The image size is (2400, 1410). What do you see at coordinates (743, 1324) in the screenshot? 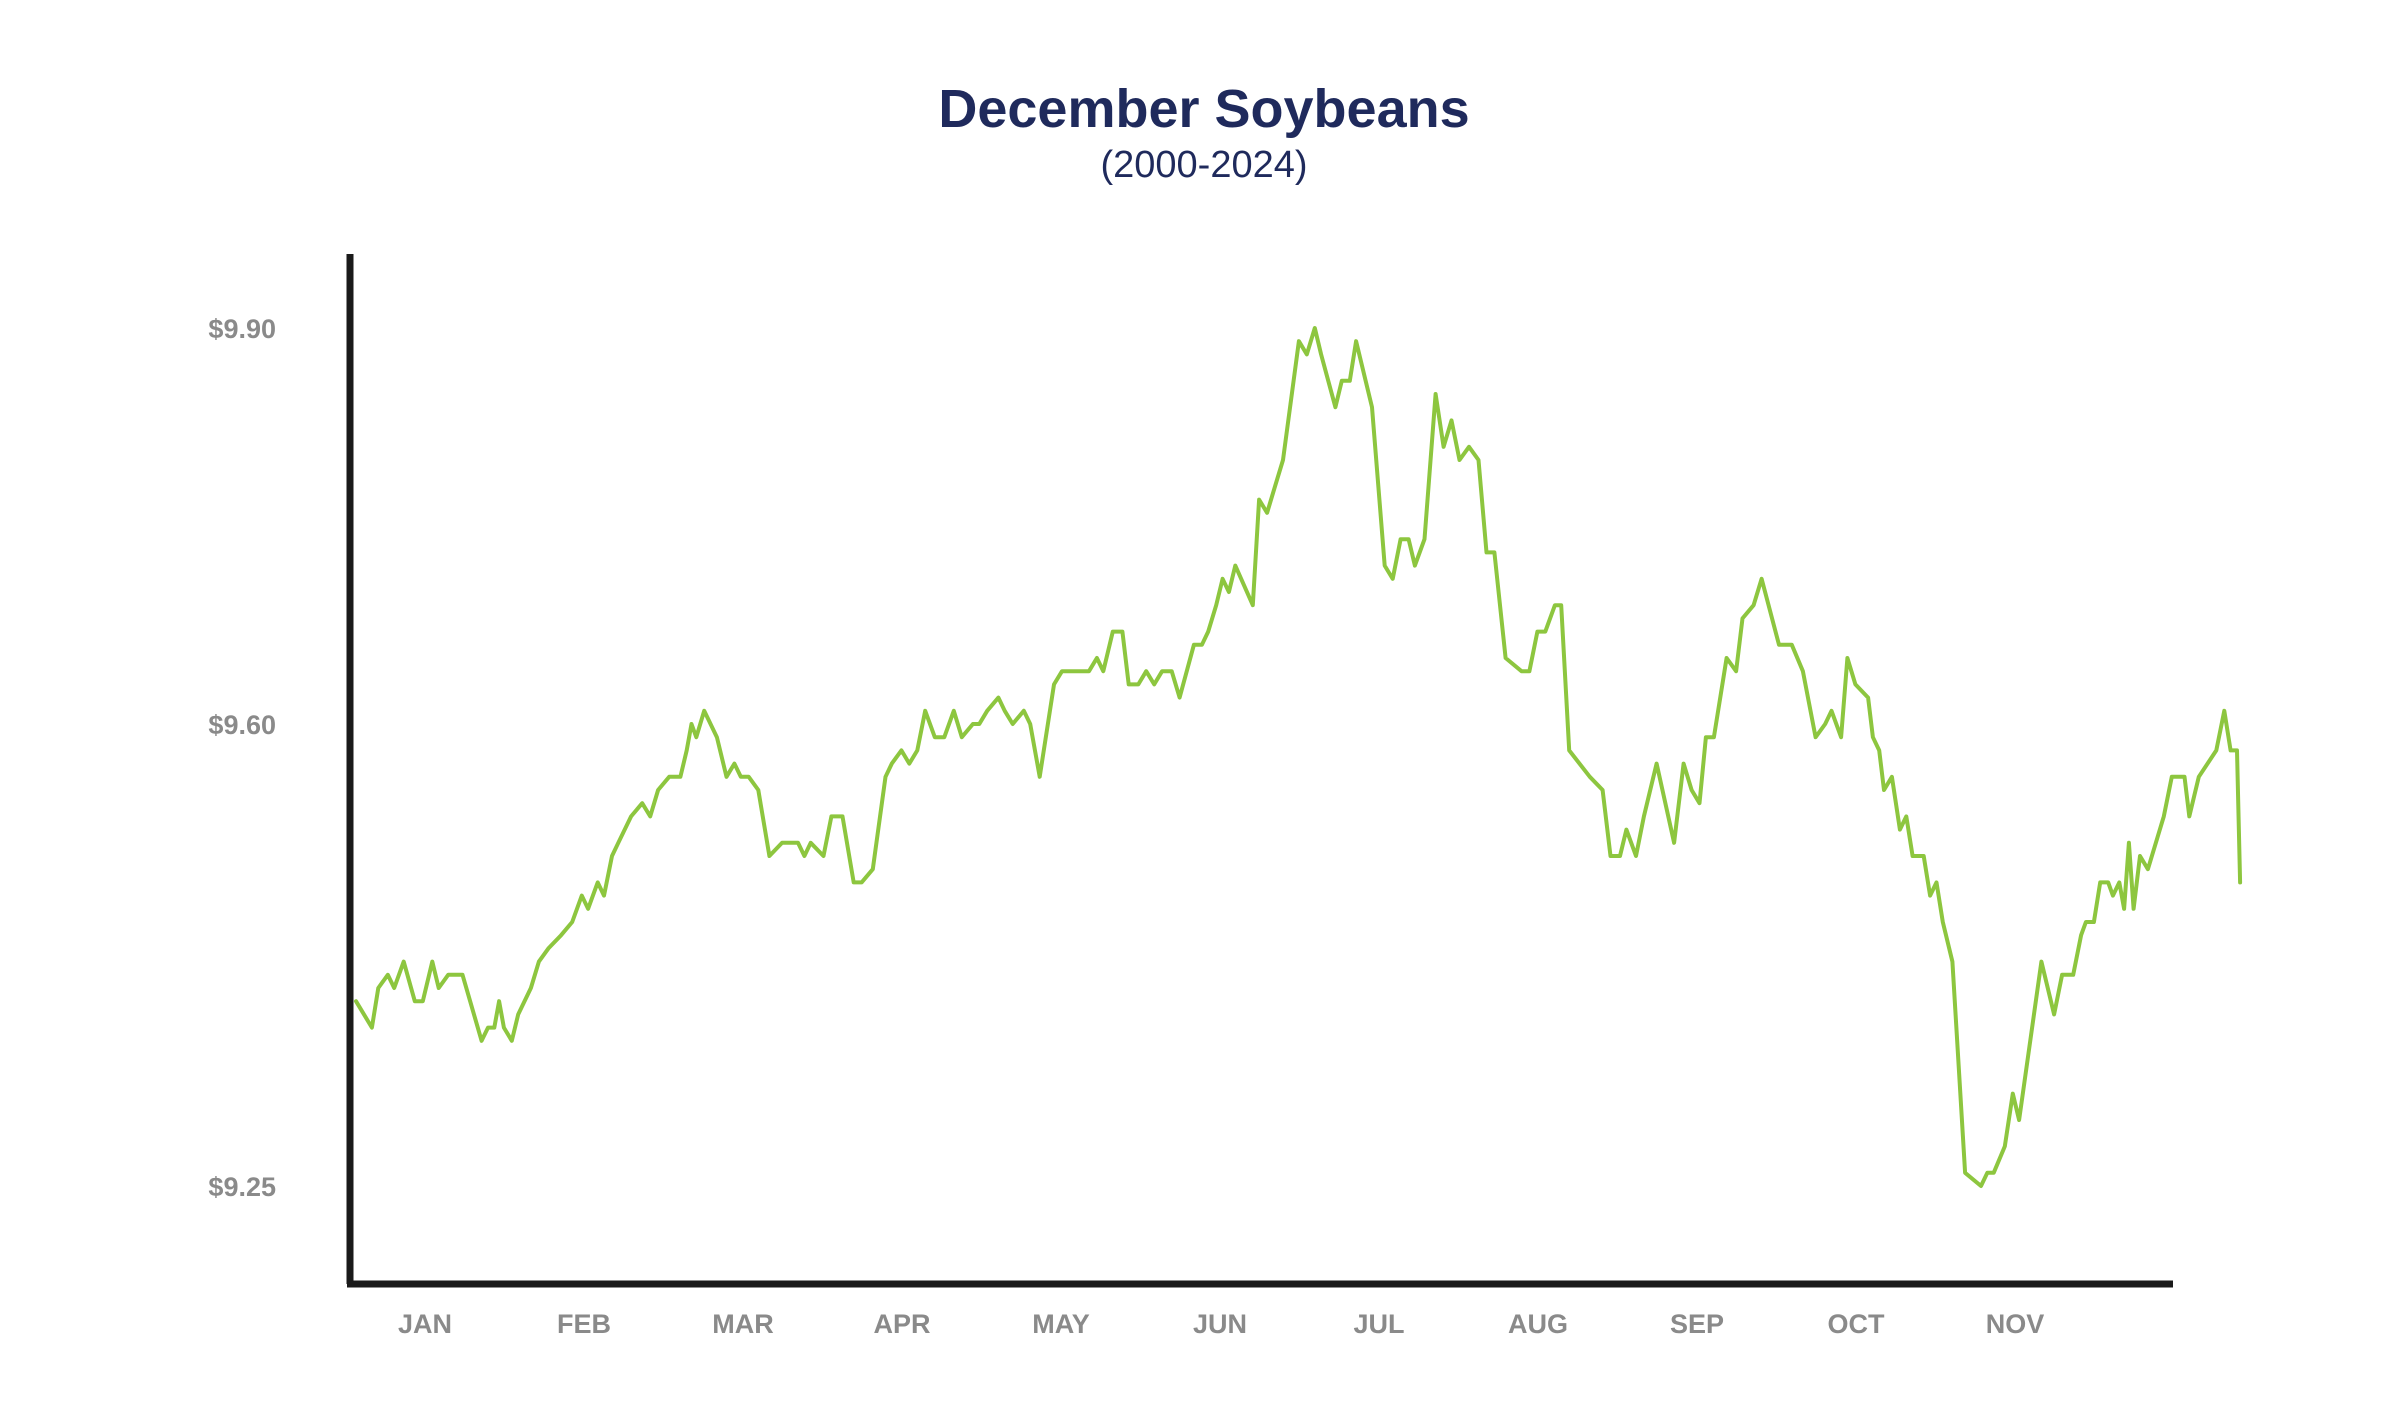
I see `x-tick-label: MAR` at bounding box center [743, 1324].